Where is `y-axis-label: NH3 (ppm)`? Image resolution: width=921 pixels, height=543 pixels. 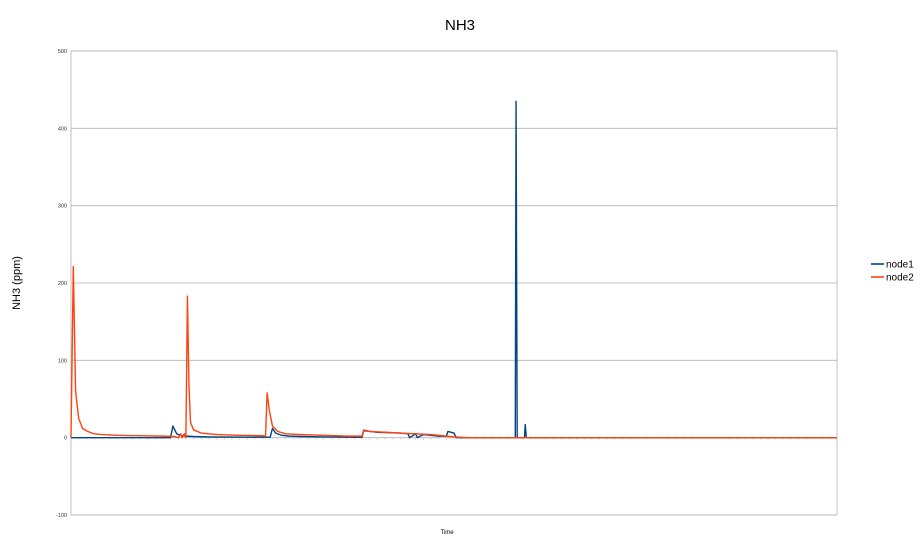 y-axis-label: NH3 (ppm) is located at coordinates (17, 283).